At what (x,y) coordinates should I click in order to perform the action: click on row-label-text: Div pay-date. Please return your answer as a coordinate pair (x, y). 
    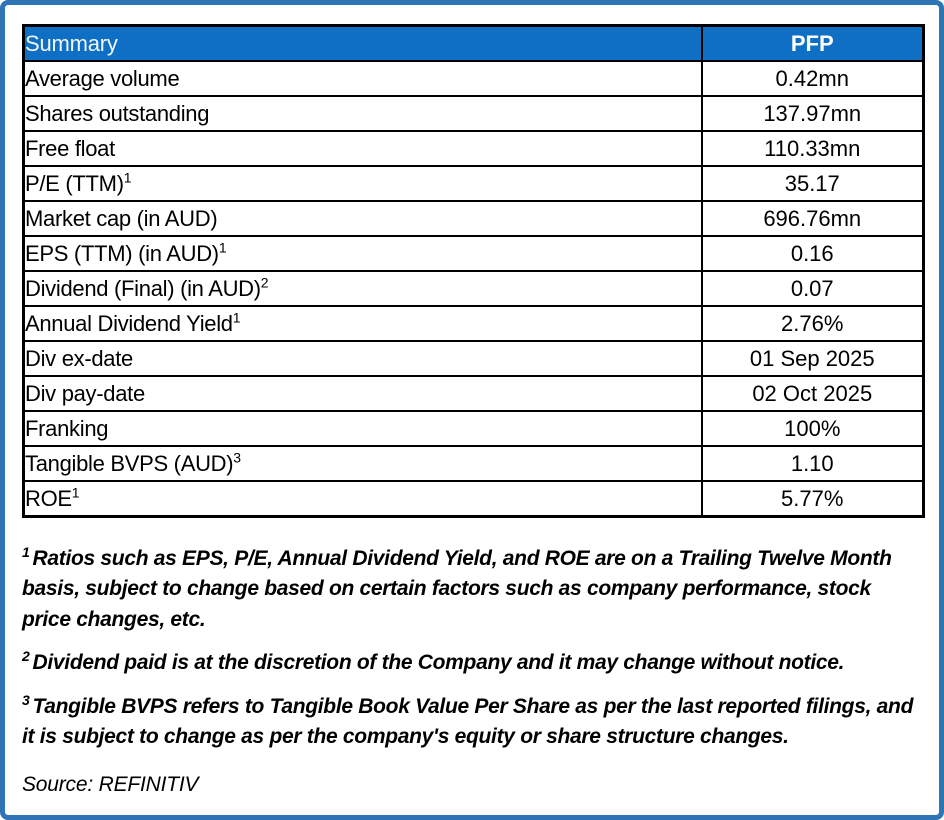
    Looking at the image, I should click on (85, 393).